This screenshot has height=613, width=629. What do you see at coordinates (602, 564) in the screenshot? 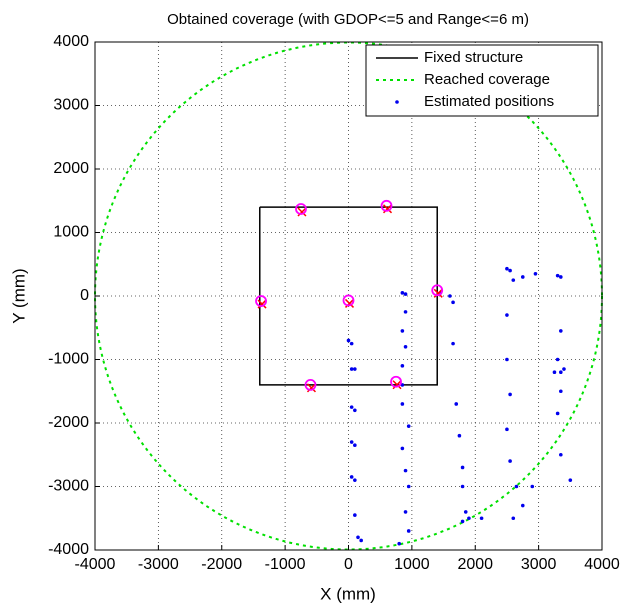
I see `x-tick-label: 4000` at bounding box center [602, 564].